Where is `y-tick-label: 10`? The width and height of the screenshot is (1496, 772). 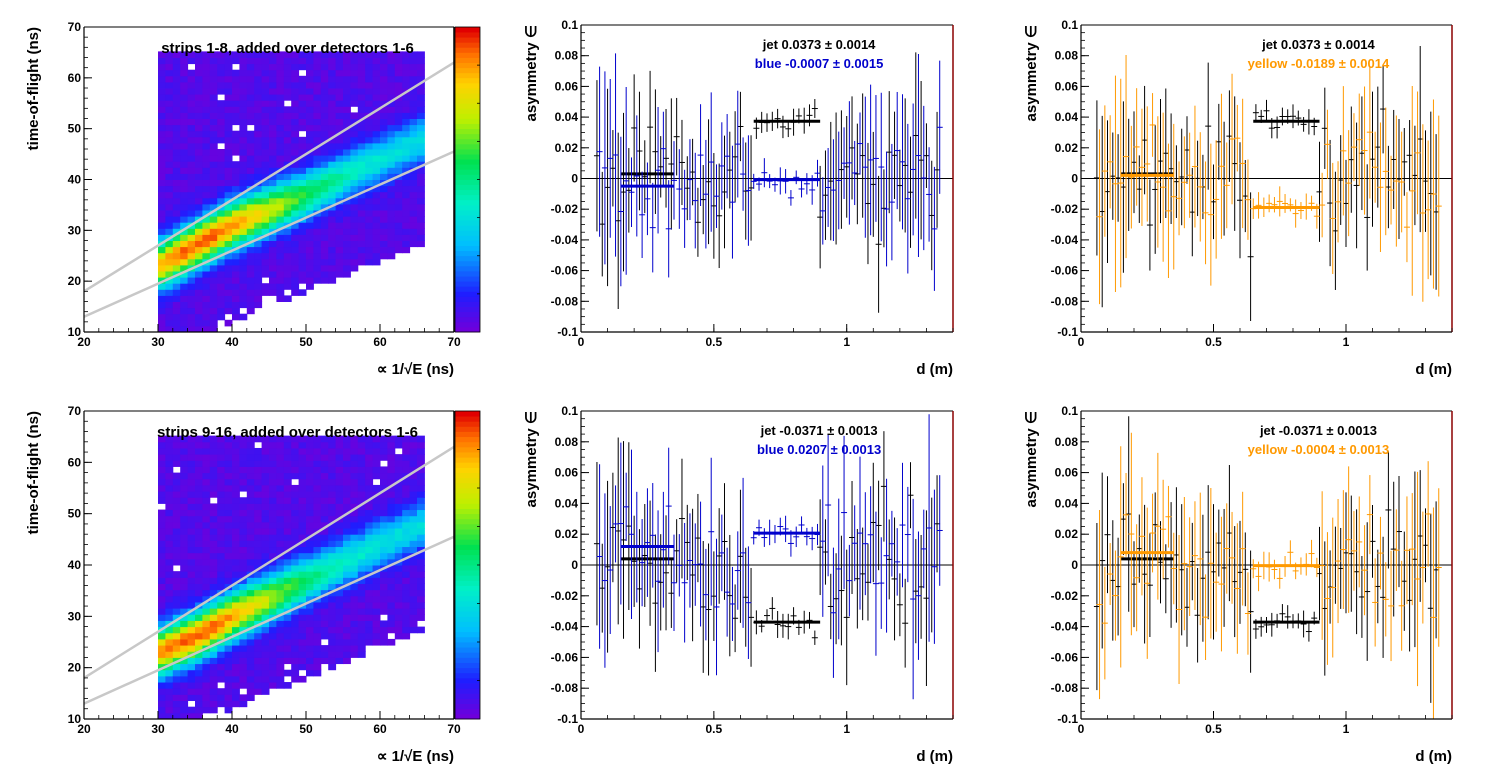 y-tick-label: 10 is located at coordinates (75, 719).